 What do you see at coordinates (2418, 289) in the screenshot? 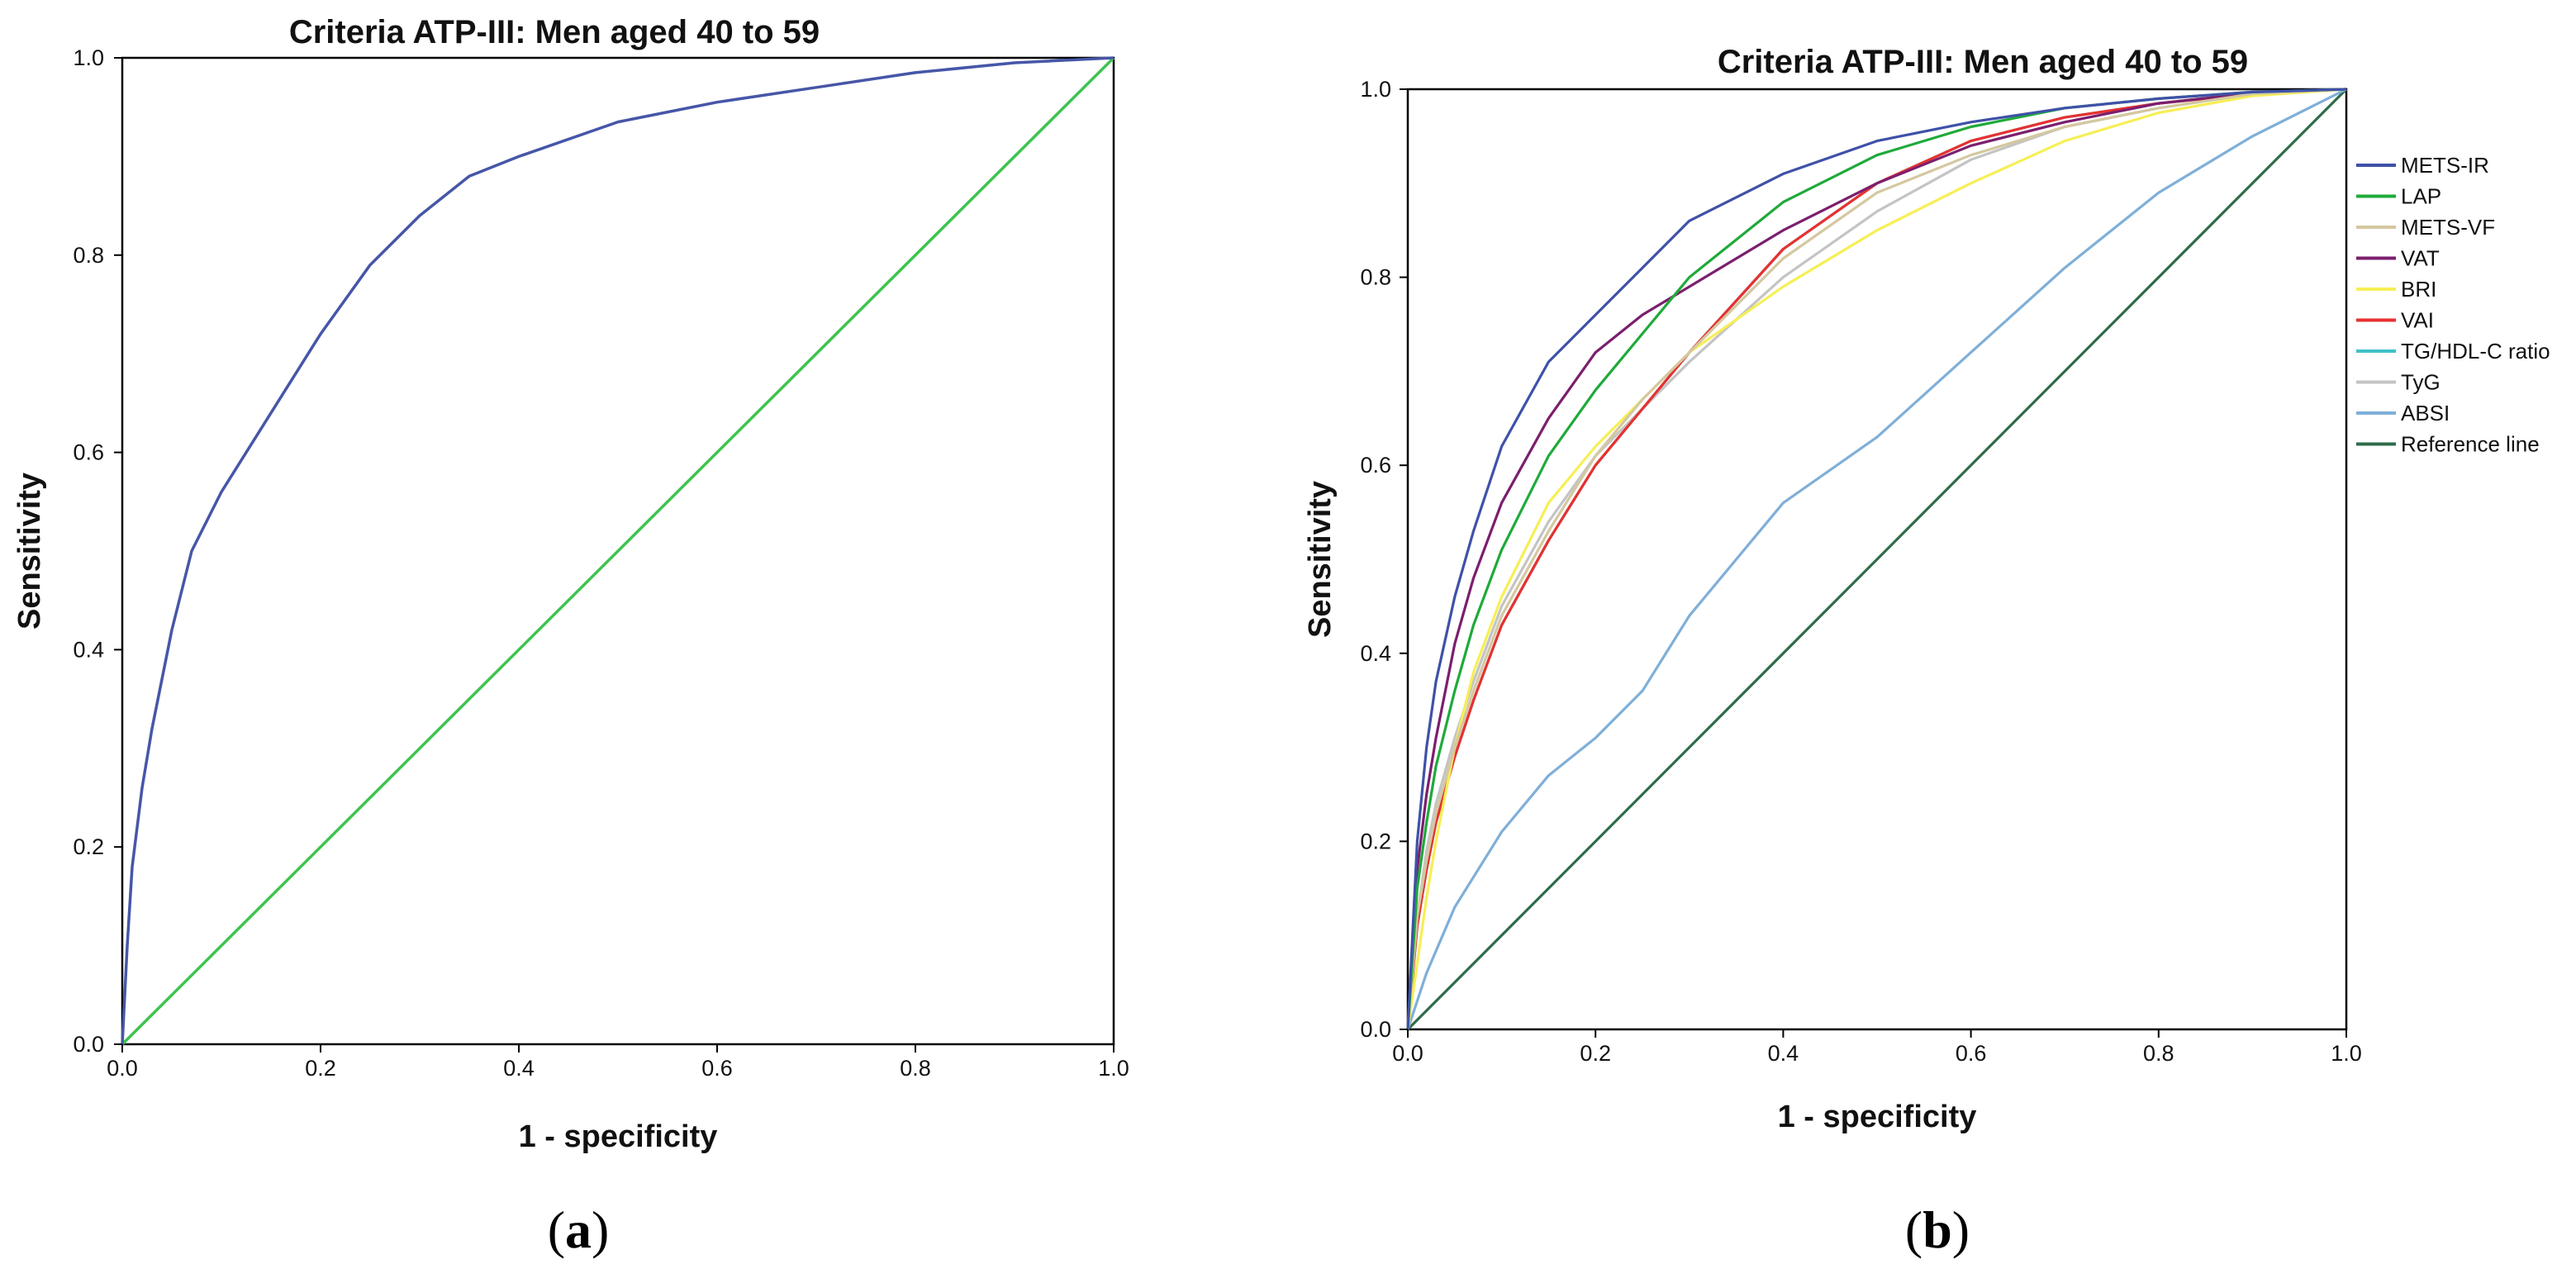
I see `legend-label-bri: BRI` at bounding box center [2418, 289].